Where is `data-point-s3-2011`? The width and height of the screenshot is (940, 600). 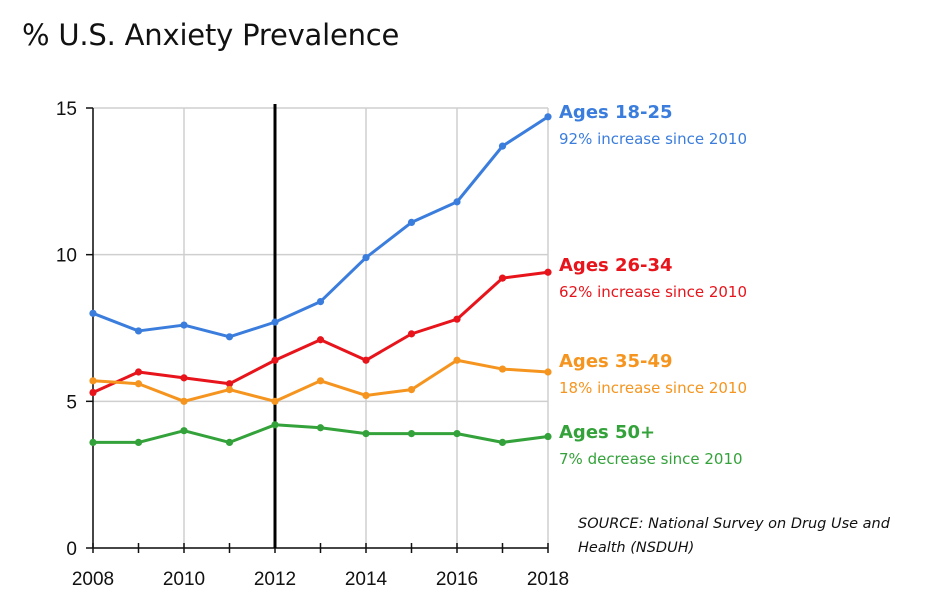 data-point-s3-2011 is located at coordinates (229, 442).